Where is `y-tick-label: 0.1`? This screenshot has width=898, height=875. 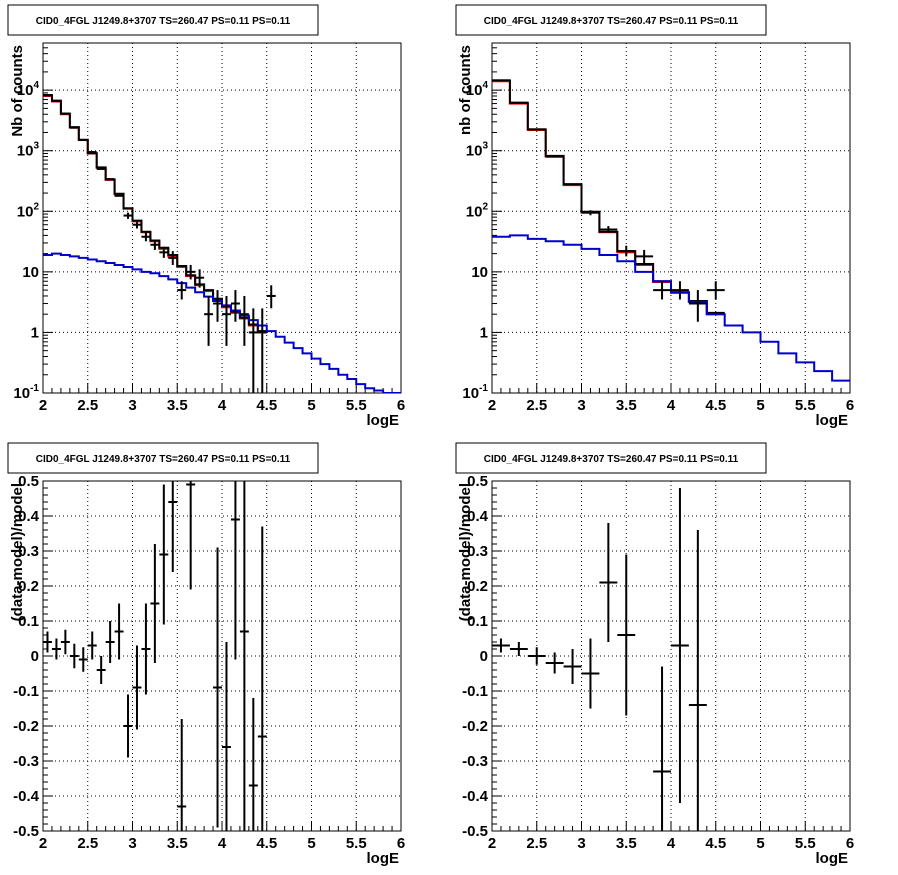 y-tick-label: 0.1 is located at coordinates (28, 621).